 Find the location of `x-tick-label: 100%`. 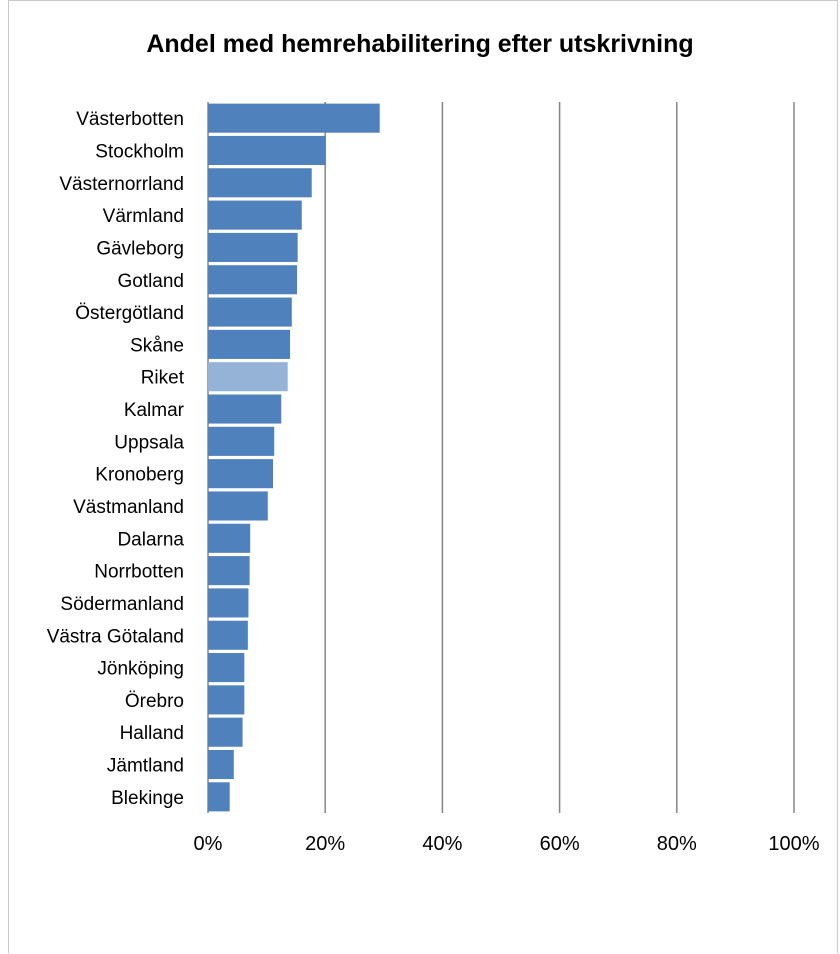

x-tick-label: 100% is located at coordinates (793, 844).